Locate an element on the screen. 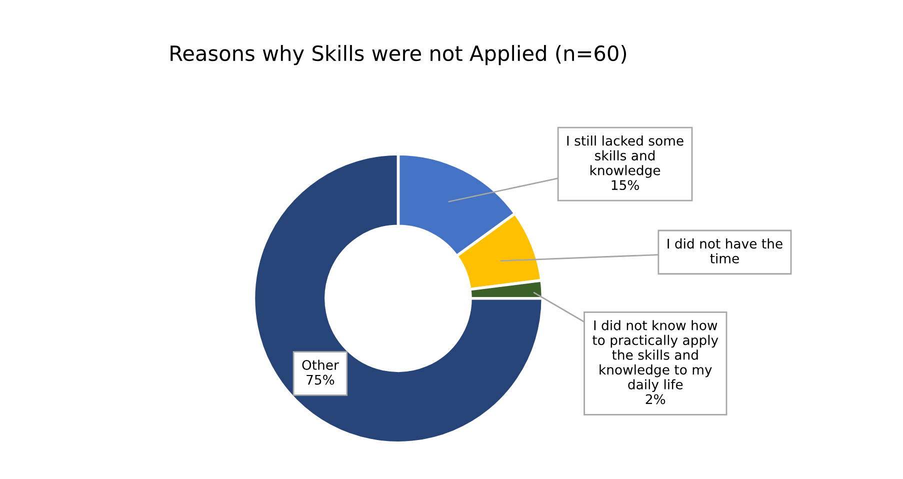  slice-label: I did not have the time is located at coordinates (725, 251).